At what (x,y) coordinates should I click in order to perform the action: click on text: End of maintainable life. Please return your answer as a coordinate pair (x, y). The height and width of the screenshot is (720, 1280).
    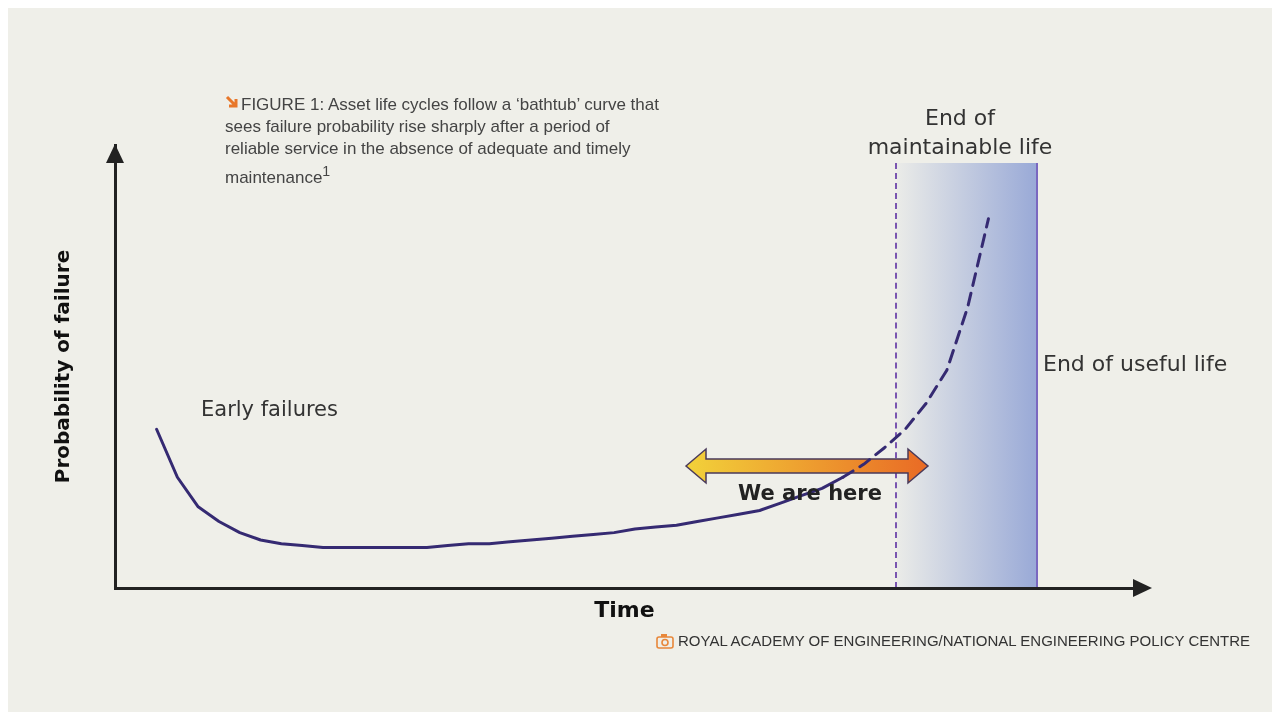
    Looking at the image, I should click on (960, 132).